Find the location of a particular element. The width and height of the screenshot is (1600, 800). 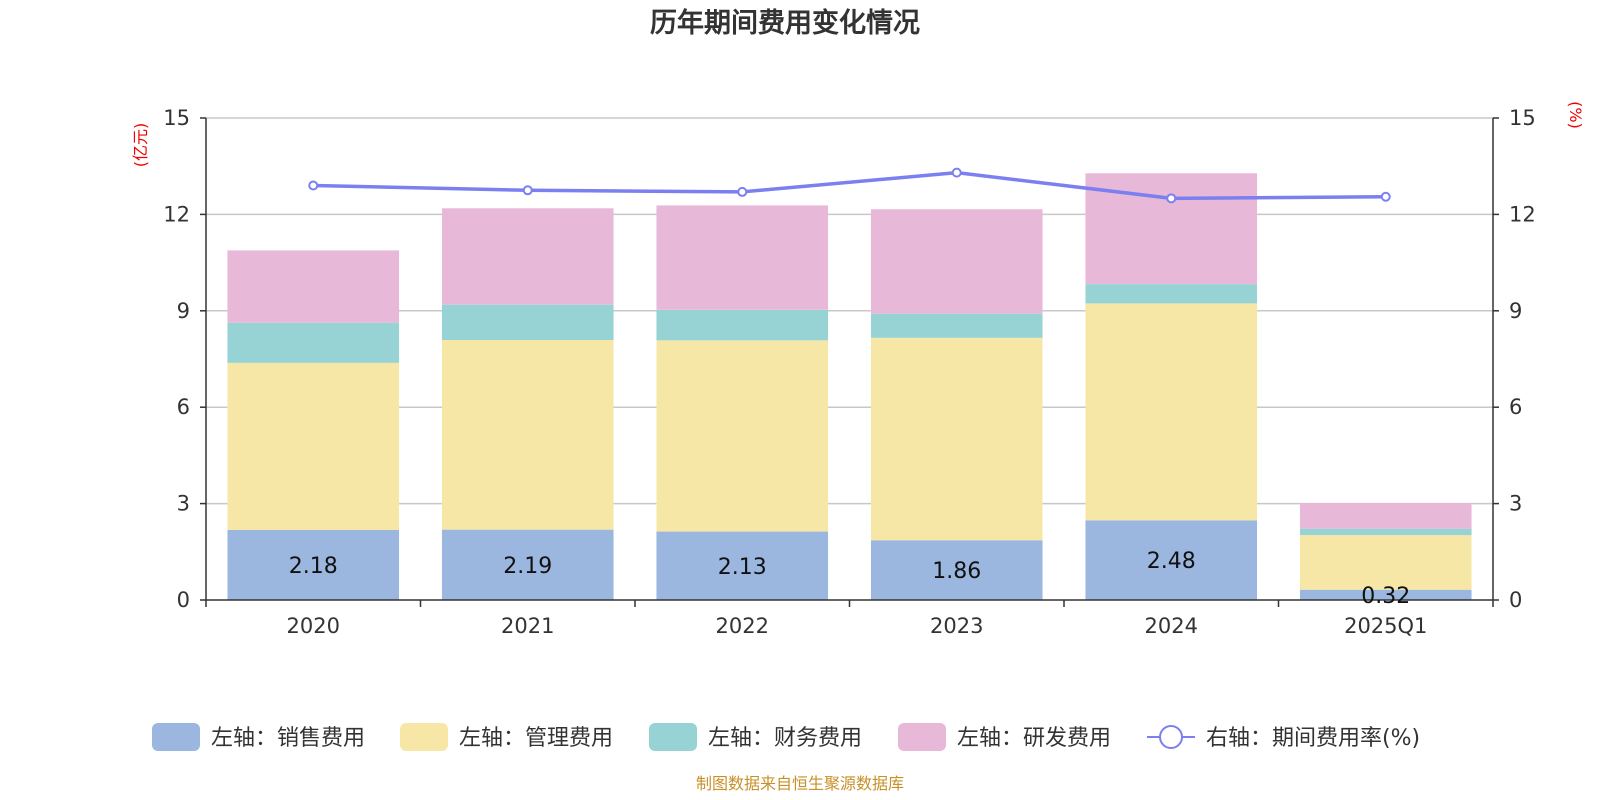

right-axis-tick-label: 3 is located at coordinates (1515, 504).